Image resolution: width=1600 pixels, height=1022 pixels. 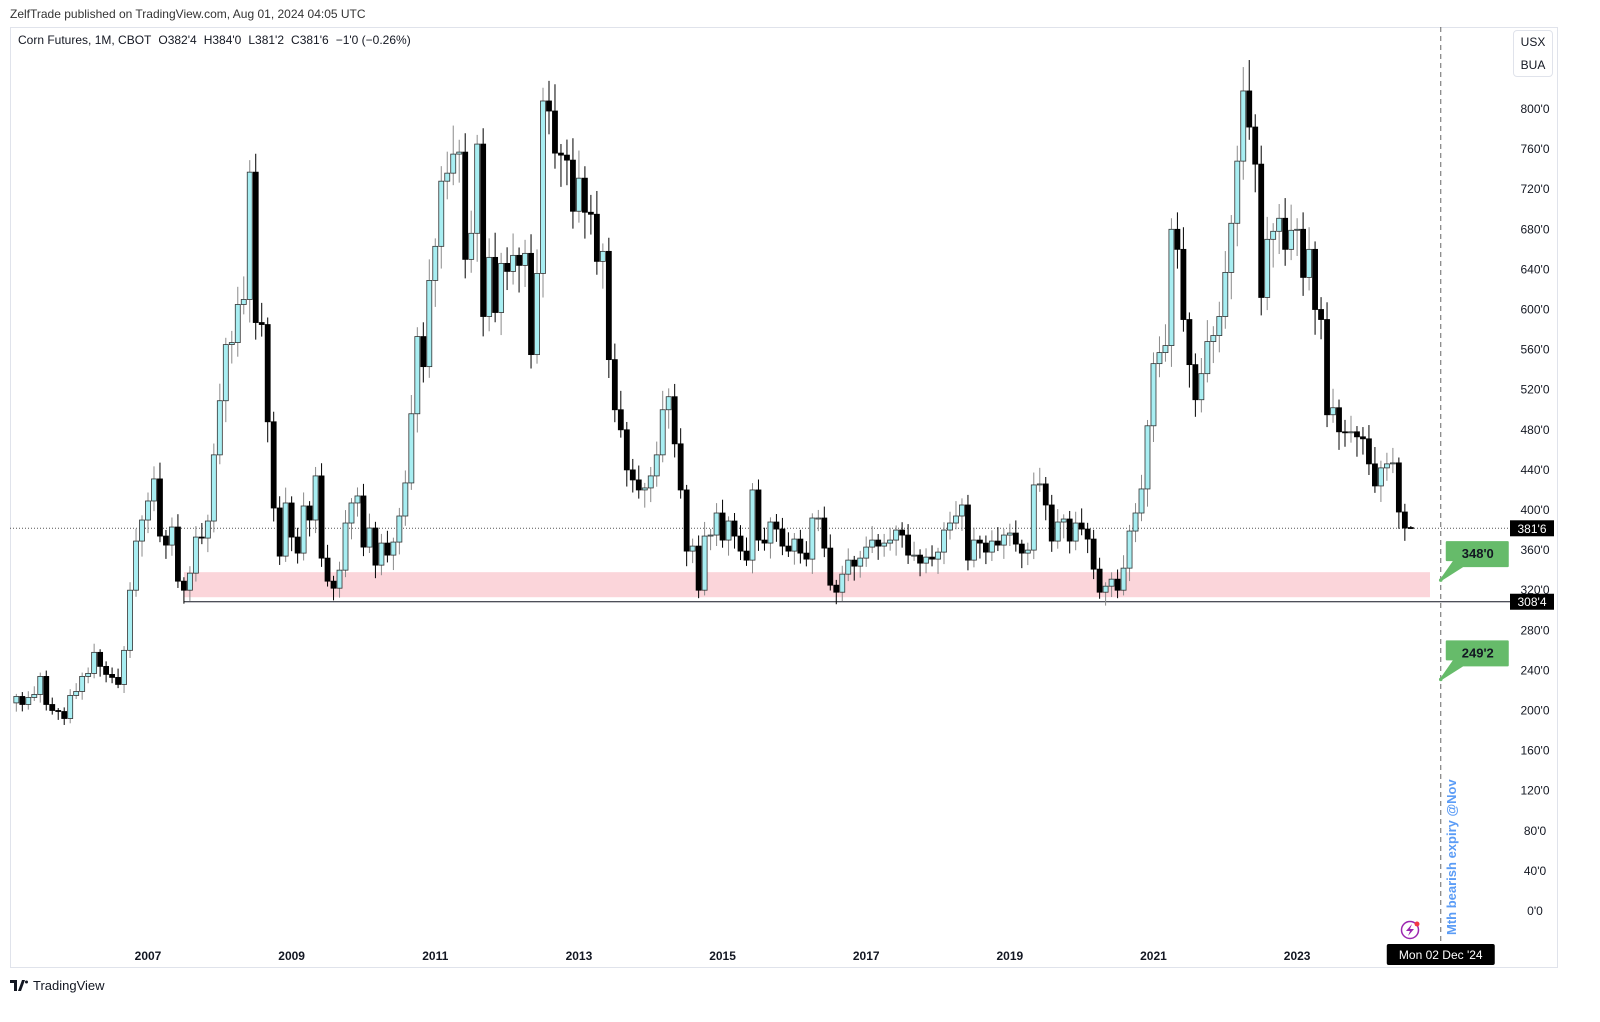 What do you see at coordinates (85, 40) in the screenshot?
I see `symbol-name: Corn Futures, 1M, CBOT` at bounding box center [85, 40].